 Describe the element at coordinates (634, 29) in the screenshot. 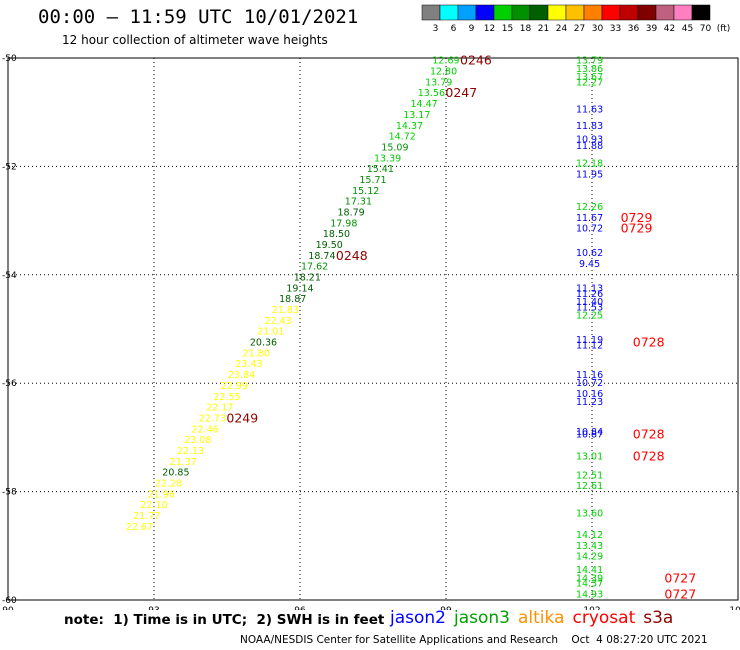

I see `color-scale-label: 36` at that location.